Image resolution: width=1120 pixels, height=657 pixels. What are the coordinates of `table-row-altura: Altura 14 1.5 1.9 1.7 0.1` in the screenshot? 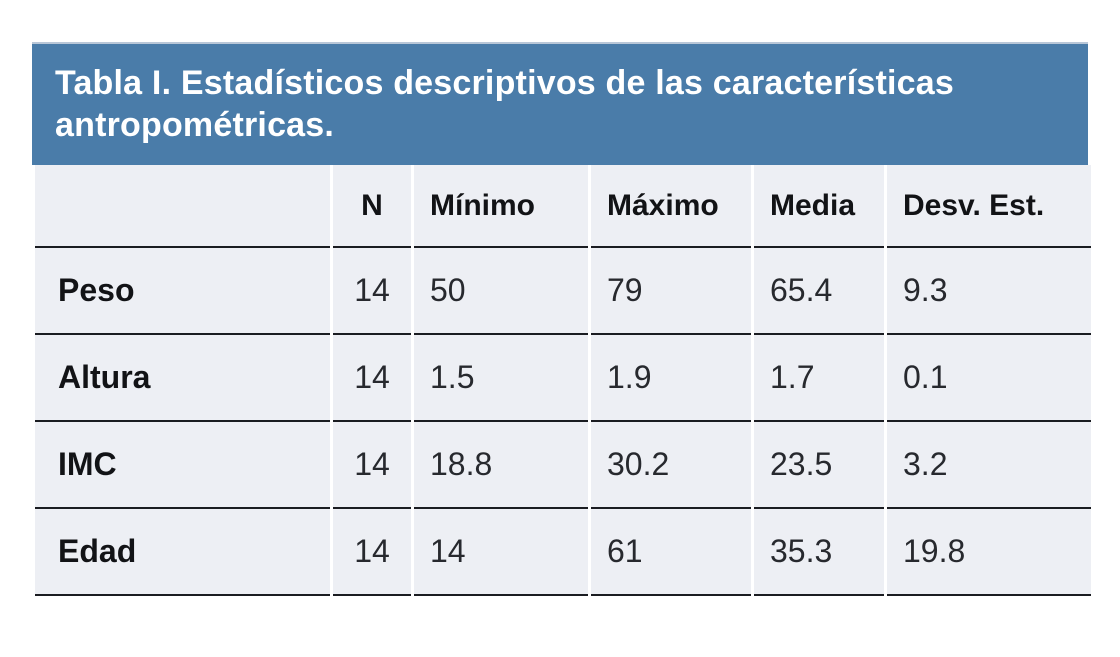 It's located at (563, 378).